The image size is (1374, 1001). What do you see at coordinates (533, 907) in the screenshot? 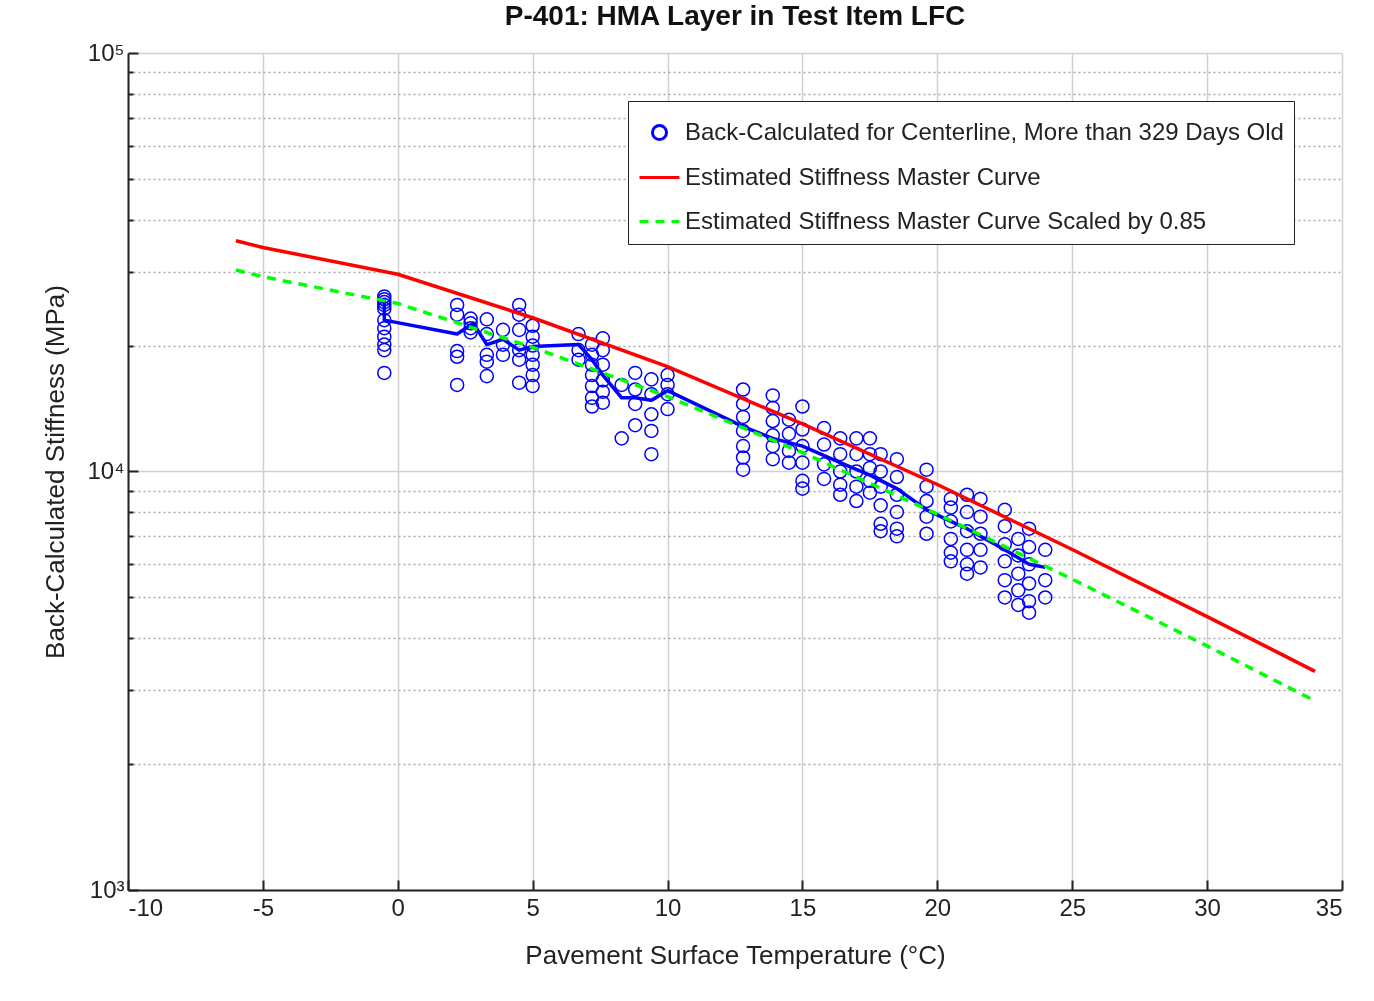
I see `x-tick-label: 5` at bounding box center [533, 907].